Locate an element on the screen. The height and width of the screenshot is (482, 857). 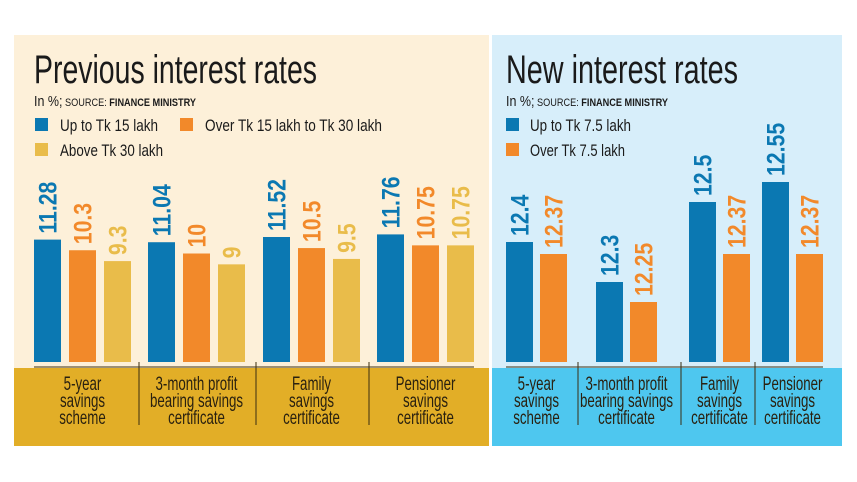
value-label: 11.76 is located at coordinates (391, 202).